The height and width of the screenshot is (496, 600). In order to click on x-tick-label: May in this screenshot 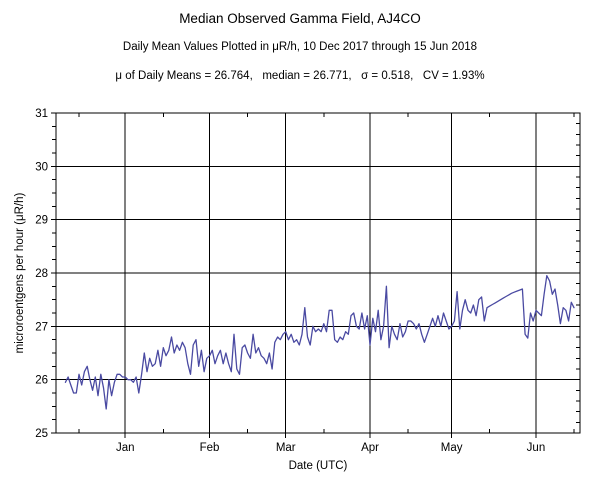, I will do `click(452, 448)`.